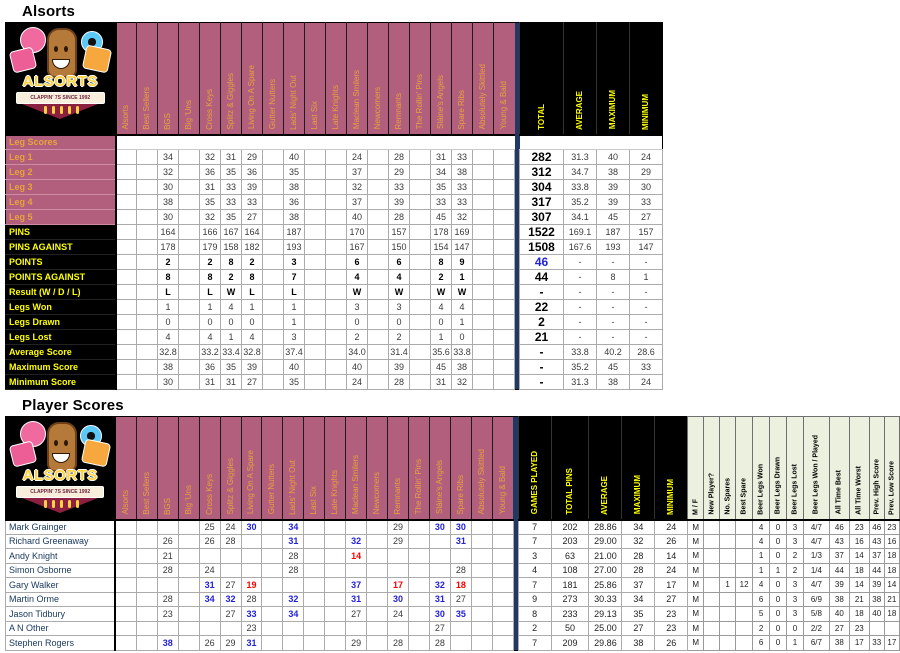 The width and height of the screenshot is (900, 653). I want to click on orange-candy-square-icon, so click(96, 59).